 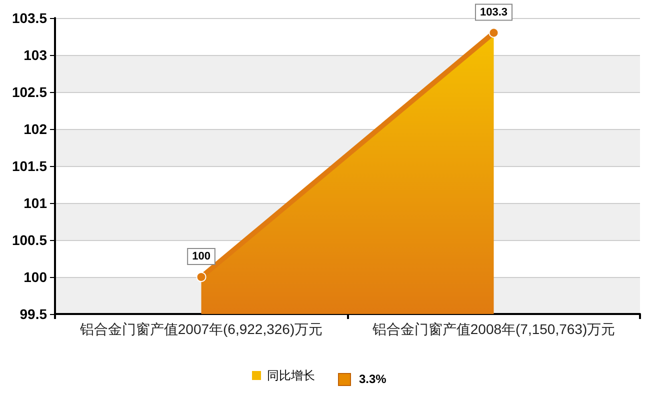 What do you see at coordinates (36, 129) in the screenshot?
I see `y-tick-label: 102` at bounding box center [36, 129].